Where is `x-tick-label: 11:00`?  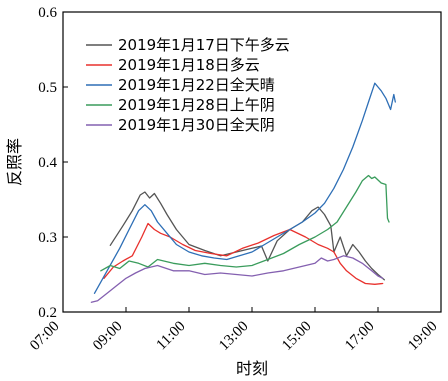 x-tick-label: 11:00 is located at coordinates (171, 335).